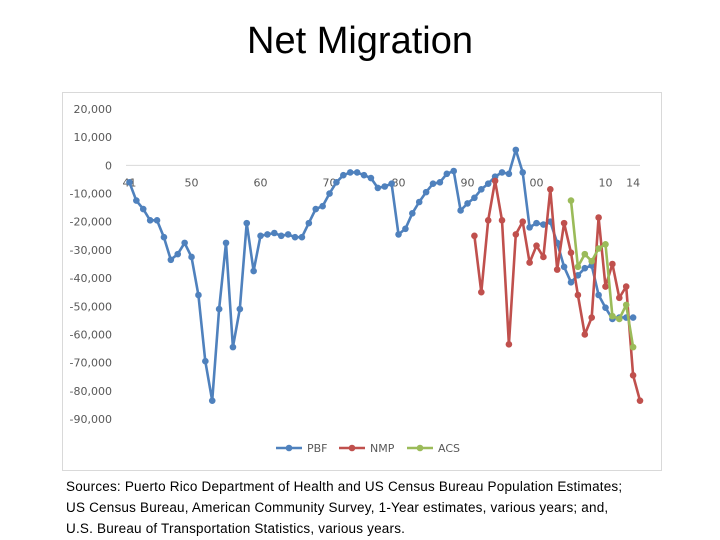 This screenshot has height=540, width=720. I want to click on y-tick-label: -50,000, so click(91, 306).